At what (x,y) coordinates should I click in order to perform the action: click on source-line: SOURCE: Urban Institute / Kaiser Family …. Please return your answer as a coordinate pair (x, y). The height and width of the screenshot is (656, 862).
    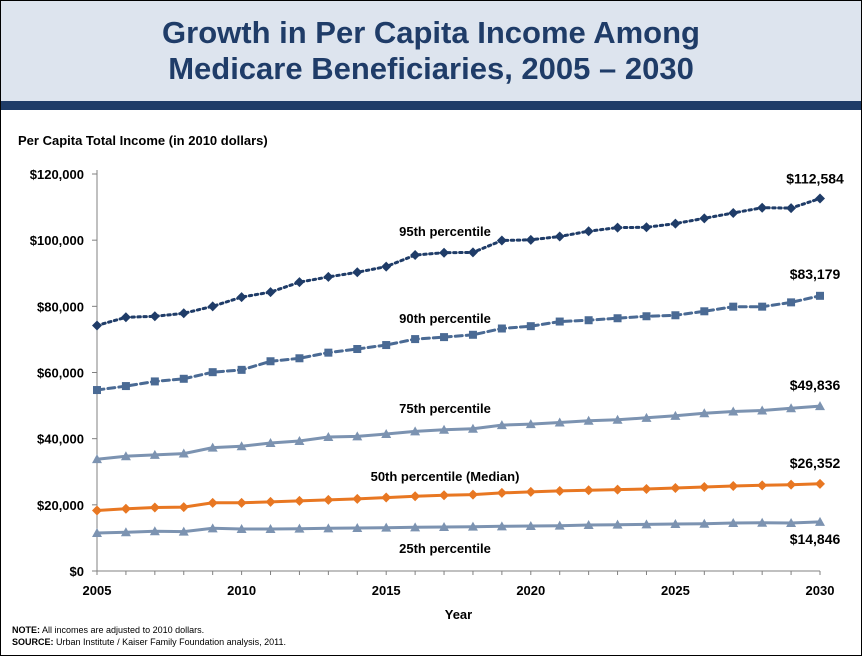
    Looking at the image, I should click on (149, 642).